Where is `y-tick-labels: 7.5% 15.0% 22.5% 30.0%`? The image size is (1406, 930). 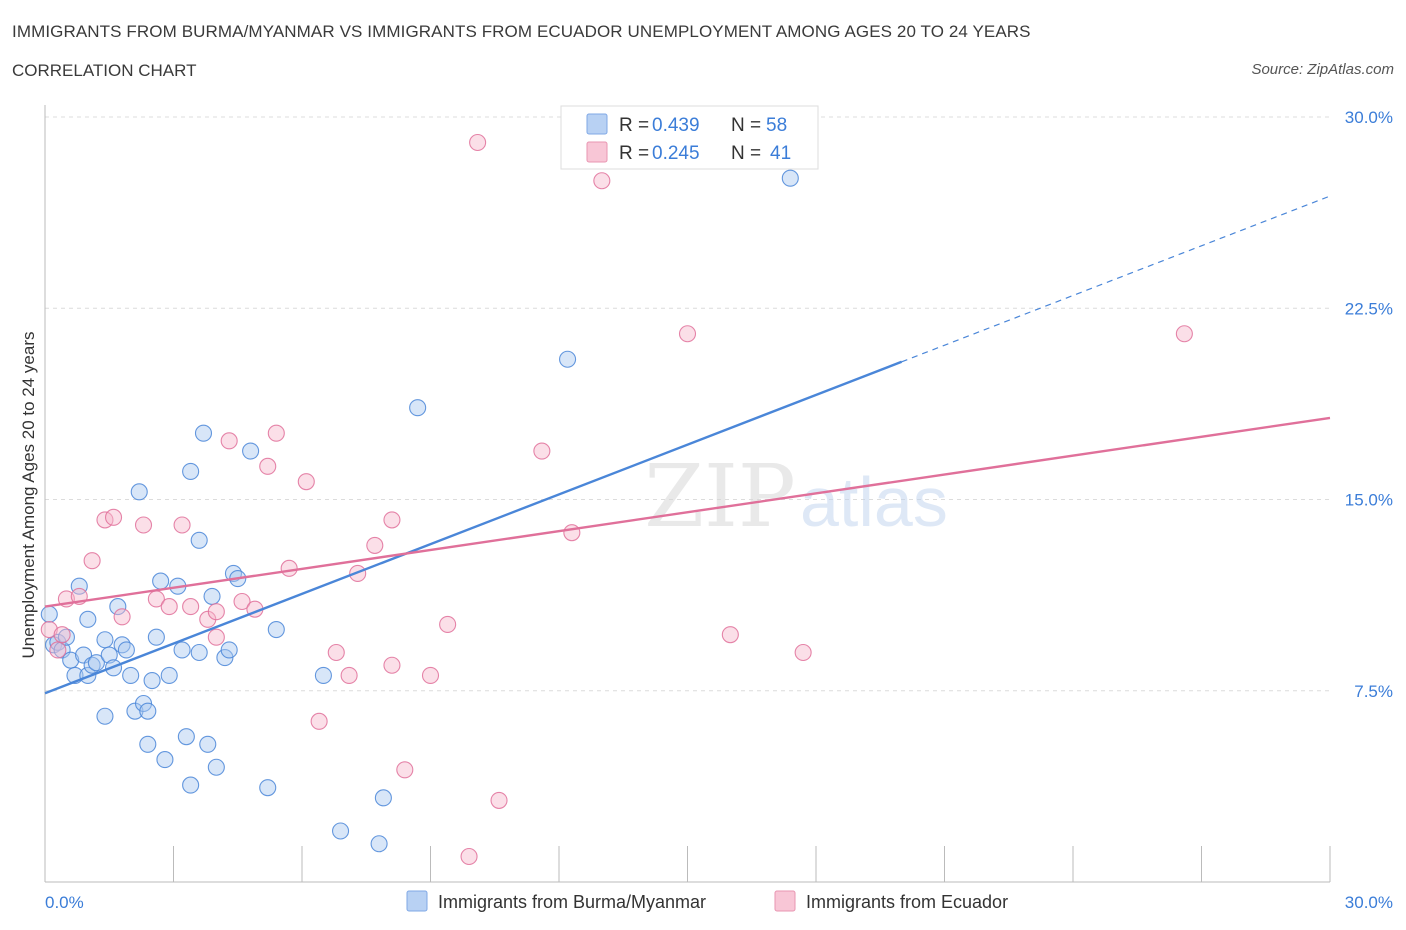 y-tick-labels: 7.5% 15.0% 22.5% 30.0% is located at coordinates (1369, 404).